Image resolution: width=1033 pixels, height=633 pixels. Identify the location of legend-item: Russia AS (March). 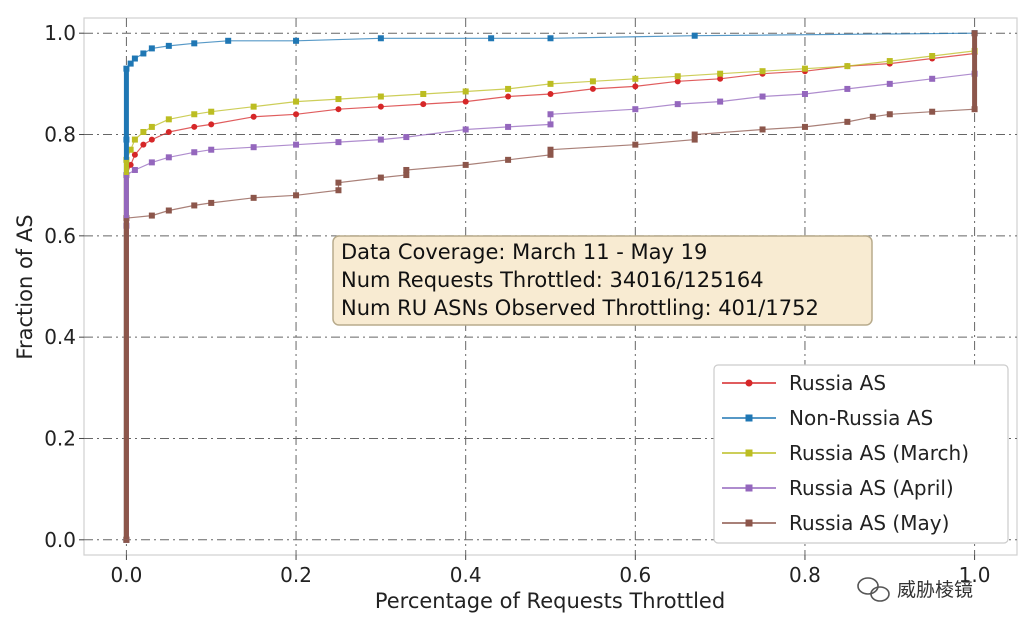
(845, 453).